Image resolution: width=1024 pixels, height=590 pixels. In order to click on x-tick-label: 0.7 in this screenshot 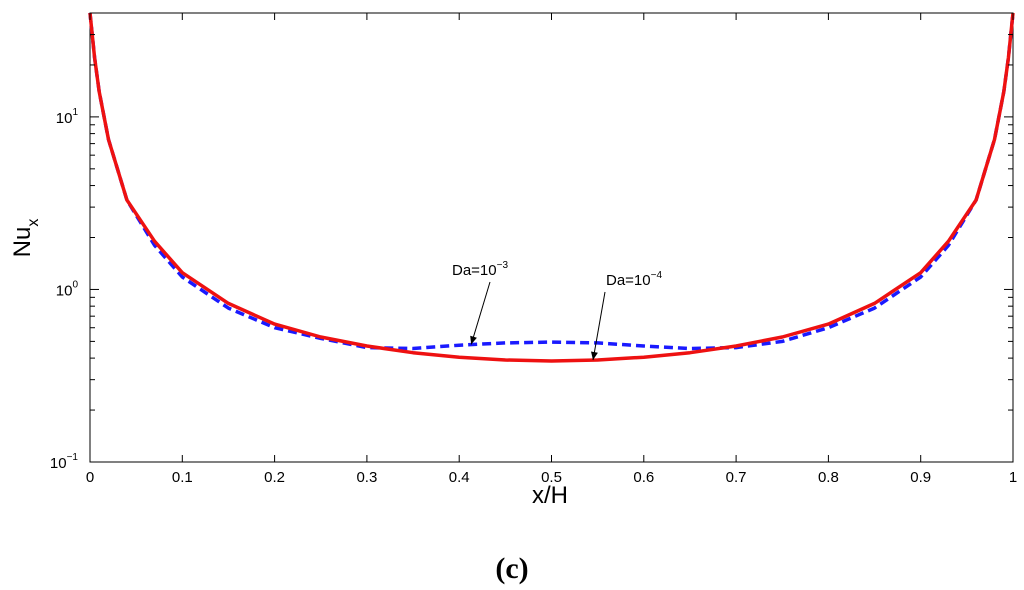, I will do `click(736, 477)`.